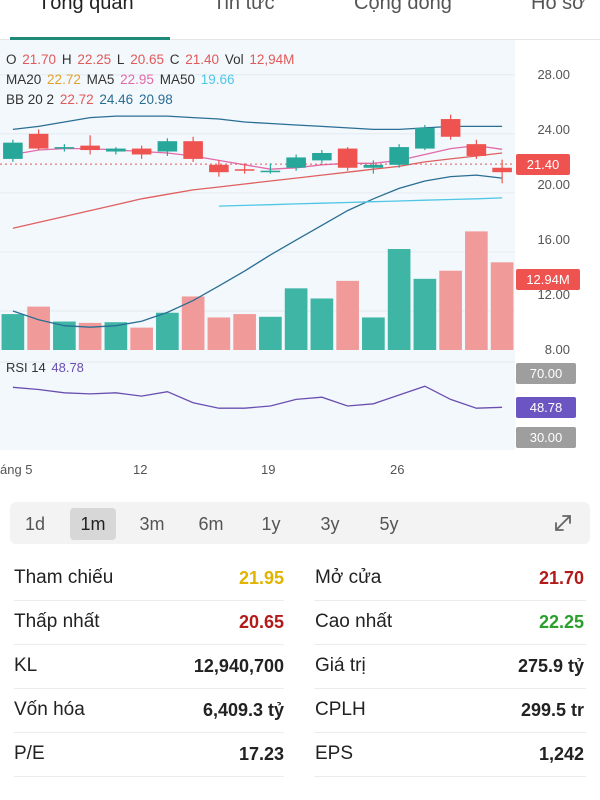 This screenshot has height=800, width=600. I want to click on stat-value: 275.9 tỷ, so click(550, 666).